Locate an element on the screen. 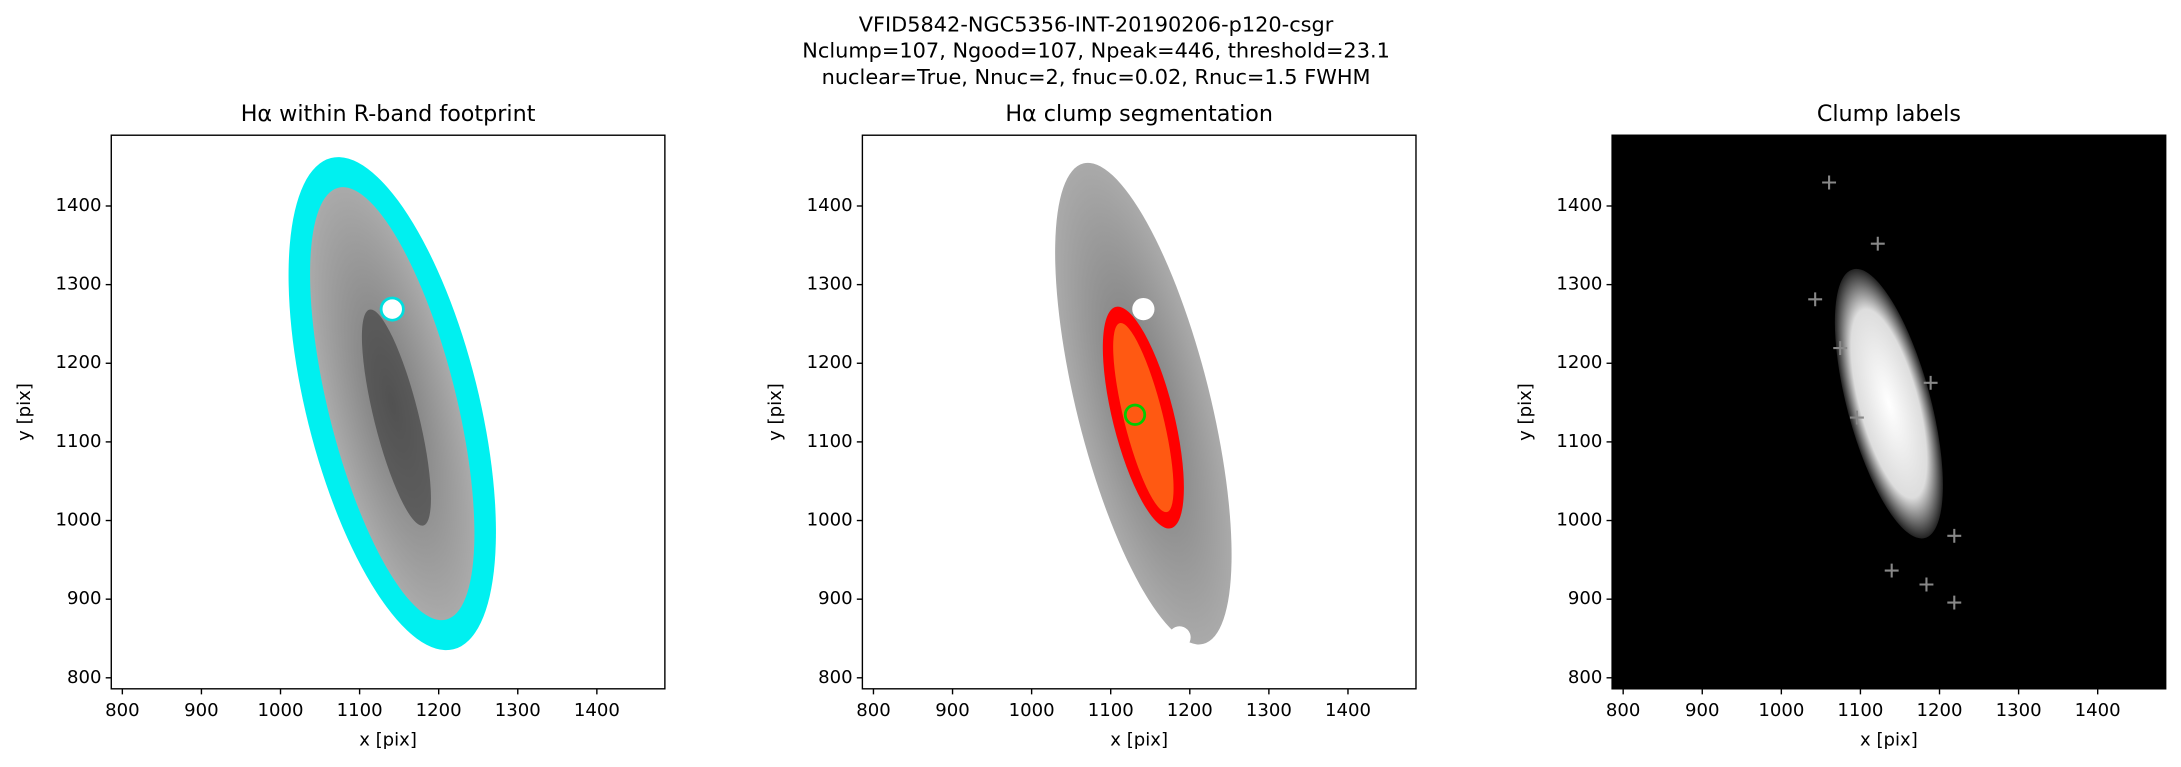 The image size is (2181, 767). galaxy-image is located at coordinates (392, 404).